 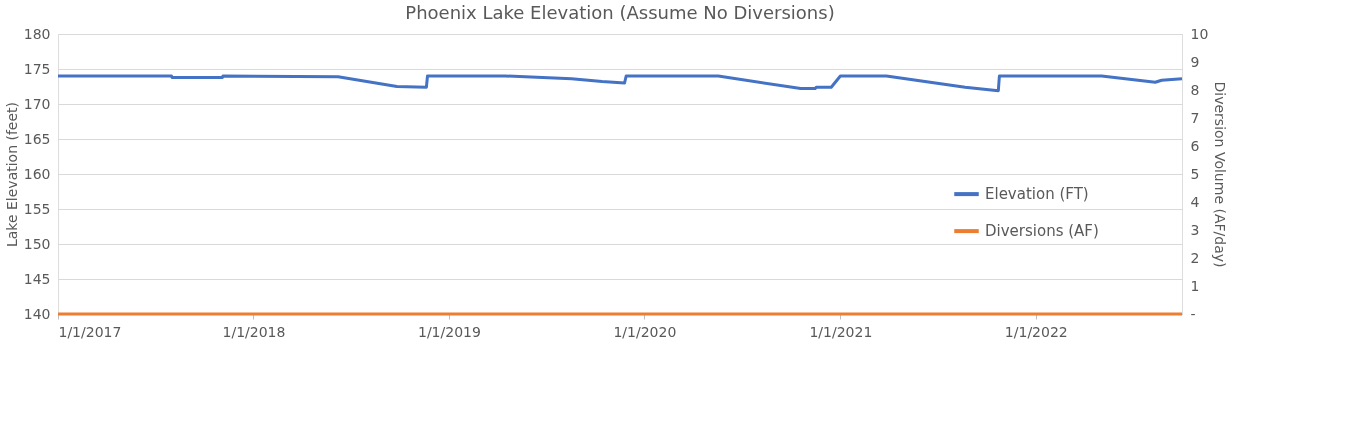 I want to click on y-tick-label: 170, so click(x=37, y=103).